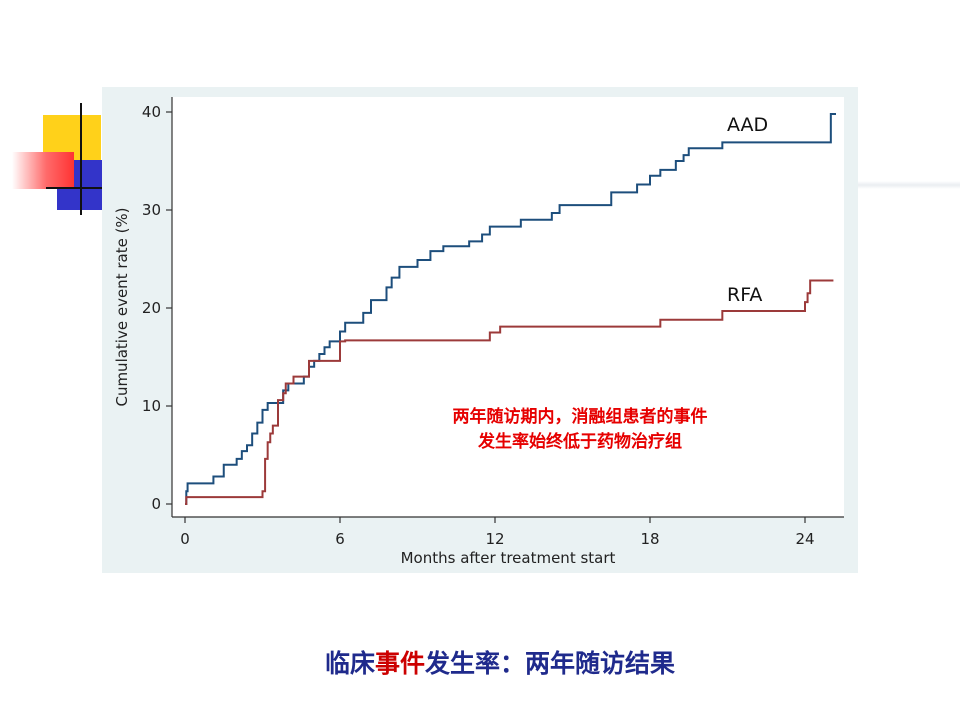  I want to click on slide-title: 临床事件发生率：两年随访结果, so click(480, 662).